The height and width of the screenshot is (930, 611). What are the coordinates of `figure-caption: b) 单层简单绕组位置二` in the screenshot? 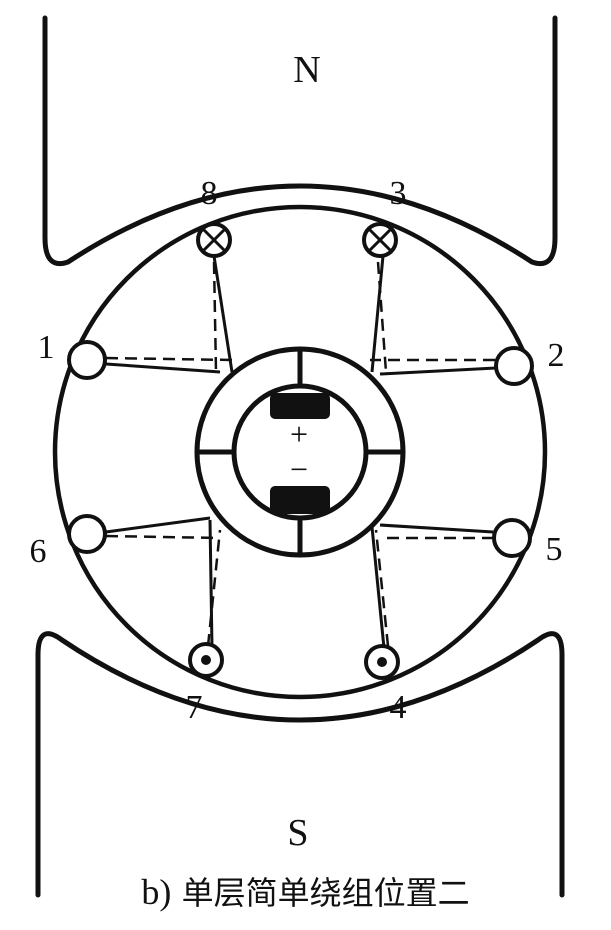 It's located at (305, 891).